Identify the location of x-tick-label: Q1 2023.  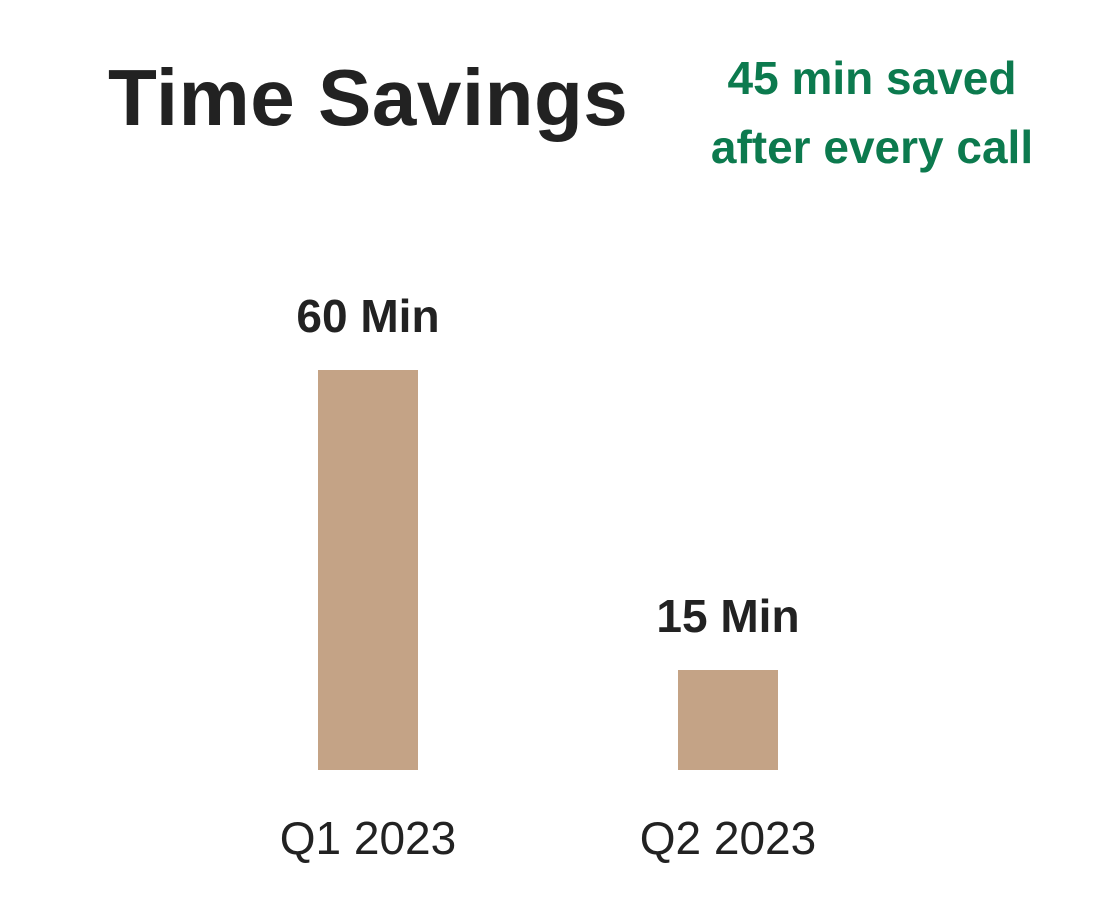
(368, 838).